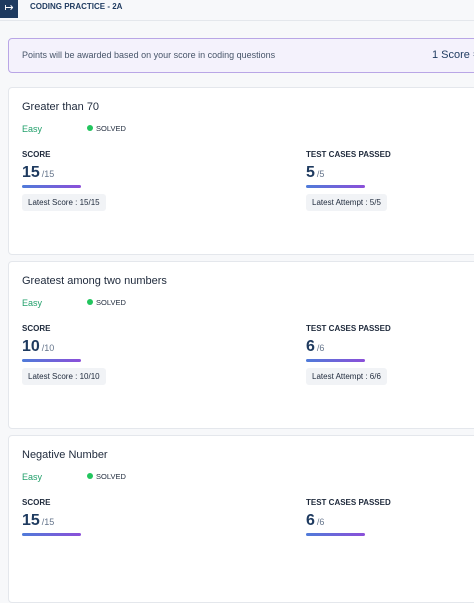 The image size is (474, 603). What do you see at coordinates (65, 455) in the screenshot?
I see `problem-title: Negative Number` at bounding box center [65, 455].